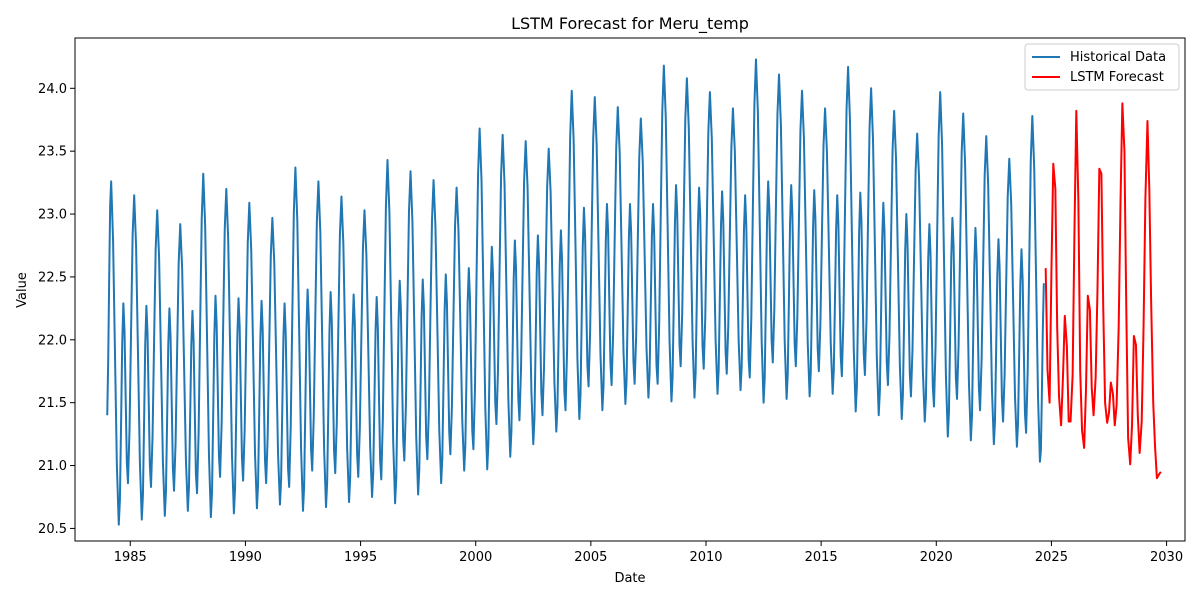  I want to click on legend-label-forecast: LSTM Forecast, so click(1117, 77).